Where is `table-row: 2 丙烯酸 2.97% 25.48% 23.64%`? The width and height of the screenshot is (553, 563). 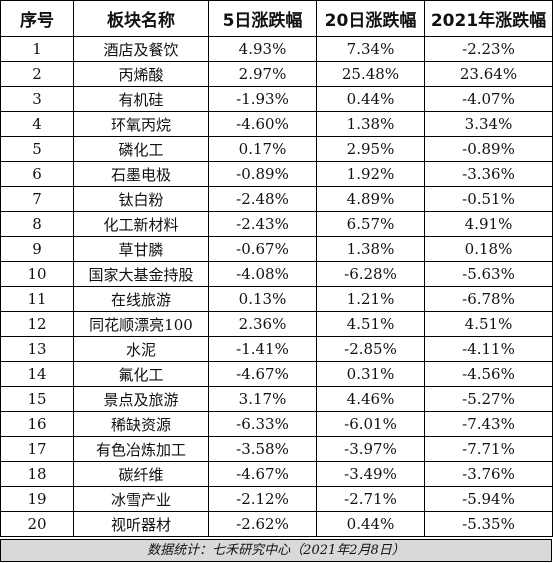 table-row: 2 丙烯酸 2.97% 25.48% 23.64% is located at coordinates (276, 74).